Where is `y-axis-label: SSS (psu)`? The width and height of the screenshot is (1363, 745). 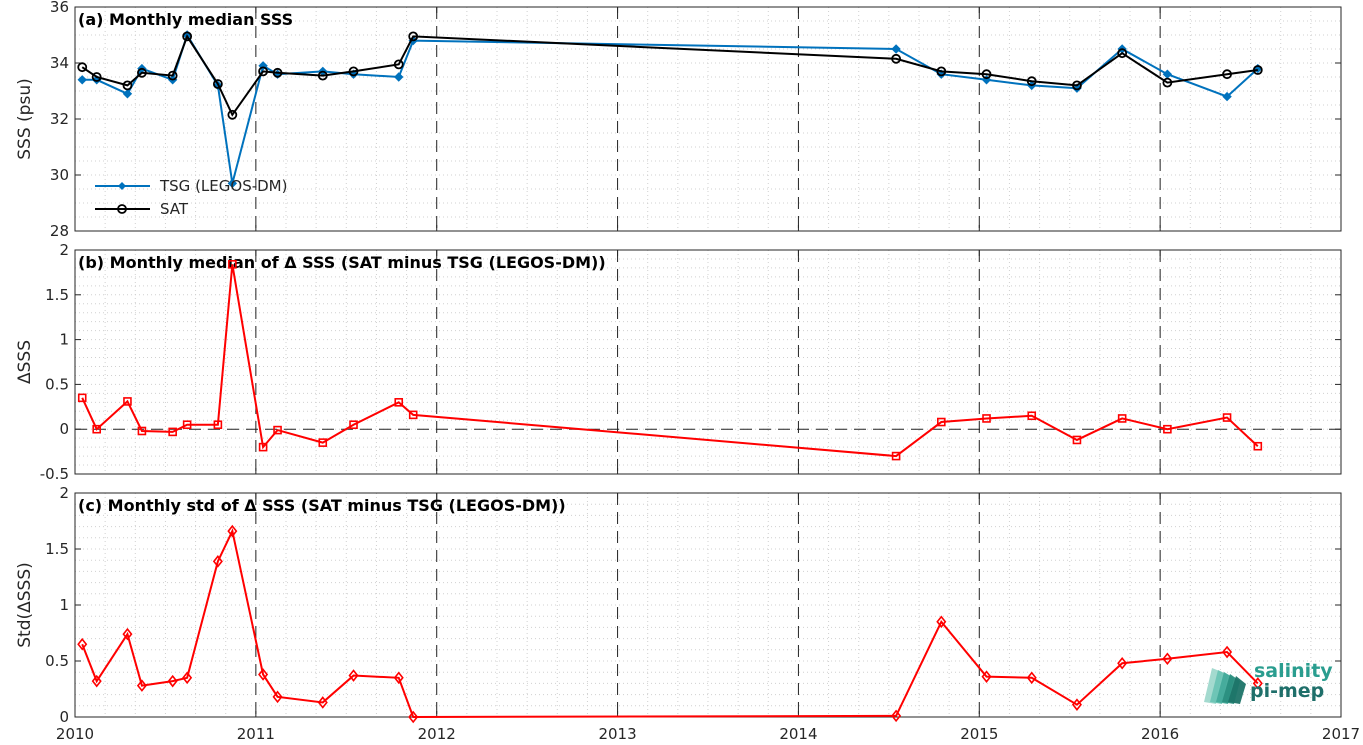
y-axis-label: SSS (psu) is located at coordinates (25, 118).